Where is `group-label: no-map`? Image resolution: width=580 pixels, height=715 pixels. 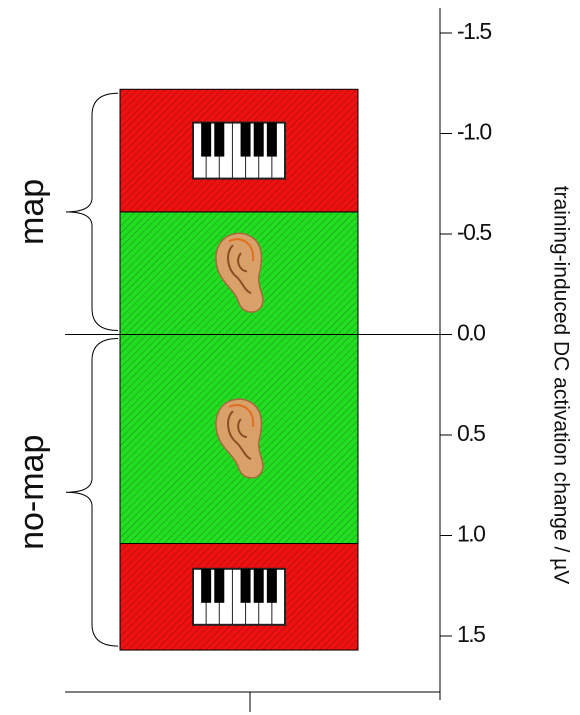 group-label: no-map is located at coordinates (32, 492).